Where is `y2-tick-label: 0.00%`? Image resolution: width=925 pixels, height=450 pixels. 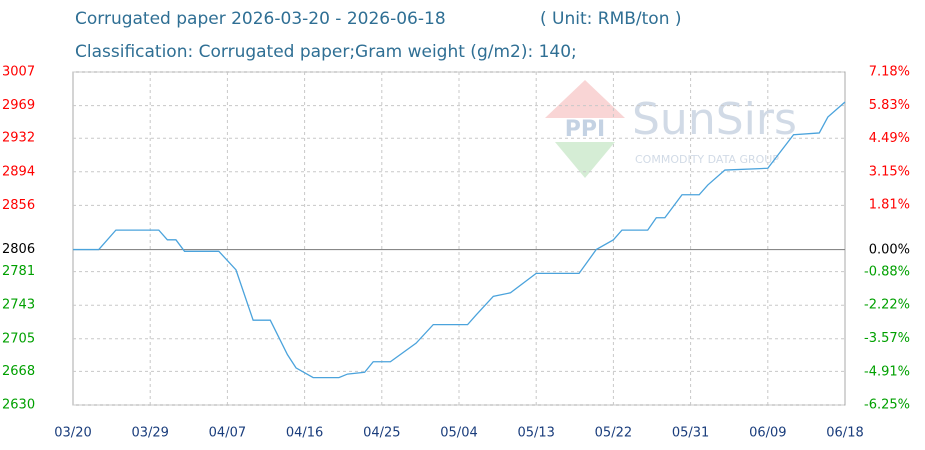
y2-tick-label: 0.00% is located at coordinates (889, 250).